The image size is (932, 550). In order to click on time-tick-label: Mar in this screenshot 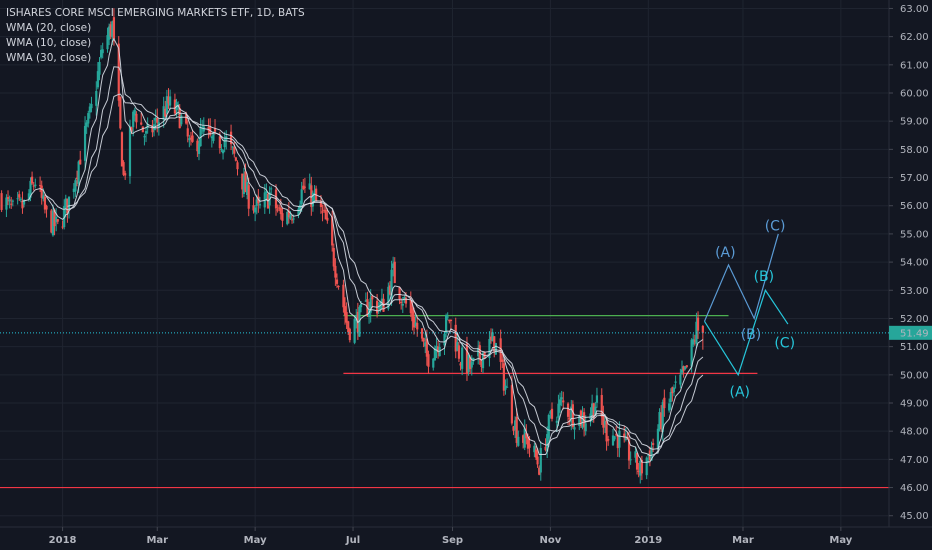, I will do `click(743, 540)`.